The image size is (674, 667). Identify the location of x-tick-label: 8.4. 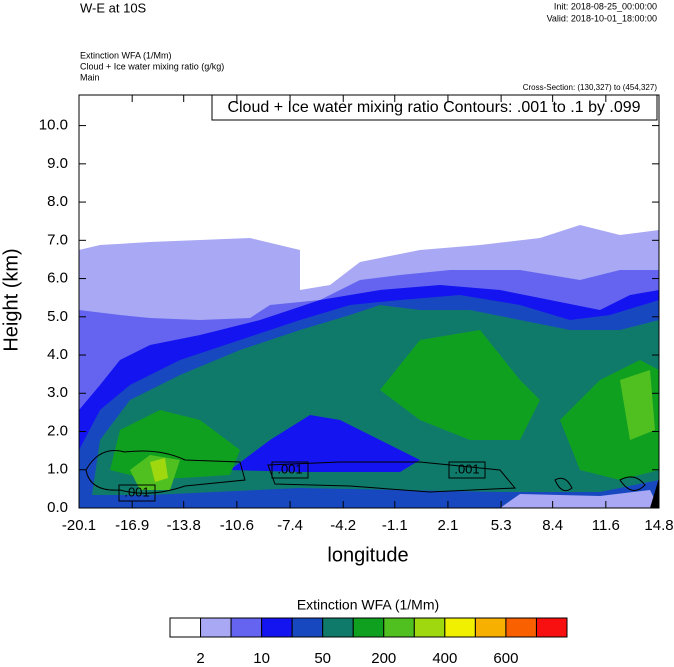
(552, 525).